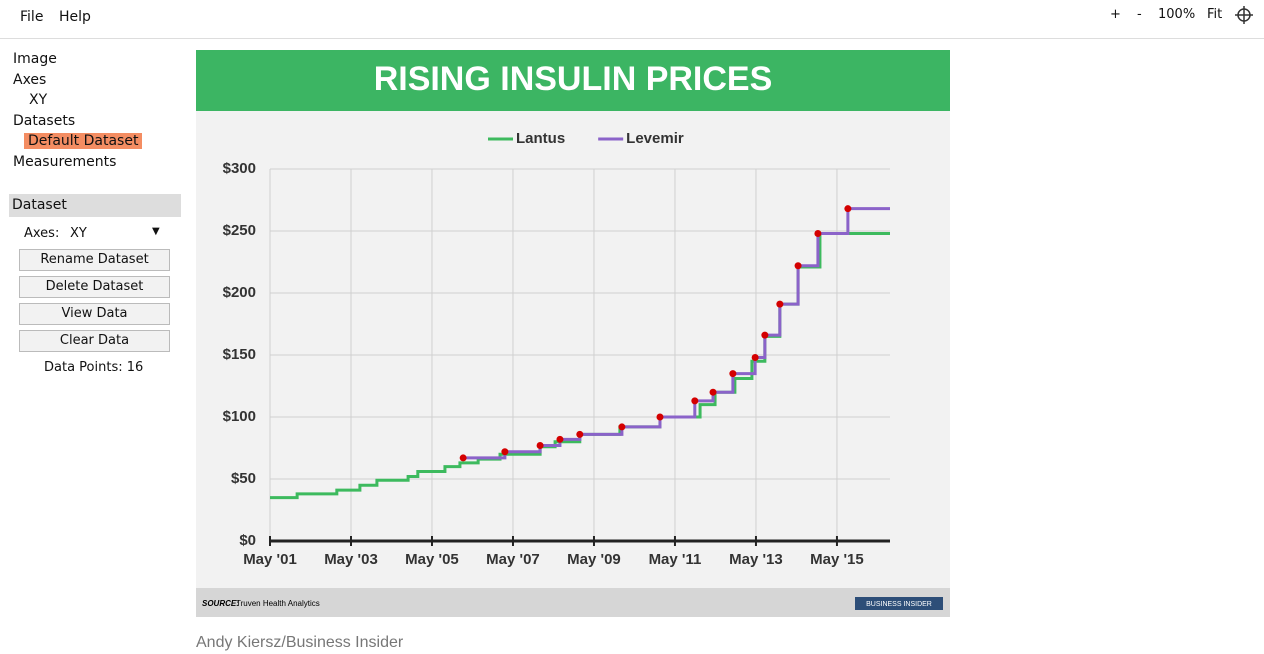 Image resolution: width=1264 pixels, height=654 pixels. I want to click on y-tick-label: $300, so click(239, 168).